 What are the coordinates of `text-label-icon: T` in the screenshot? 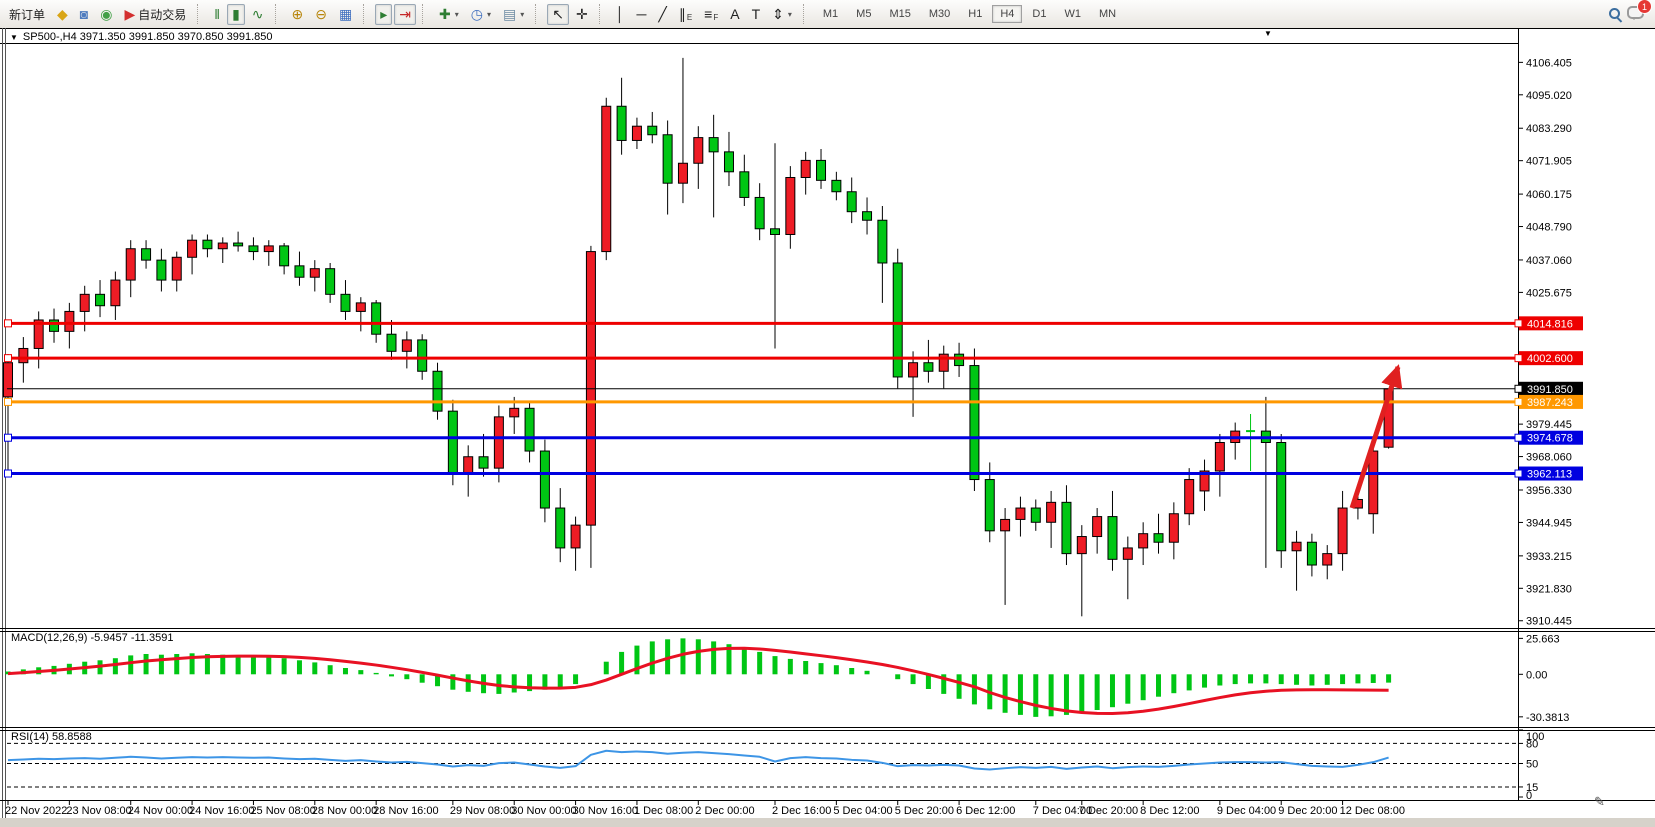 It's located at (756, 14).